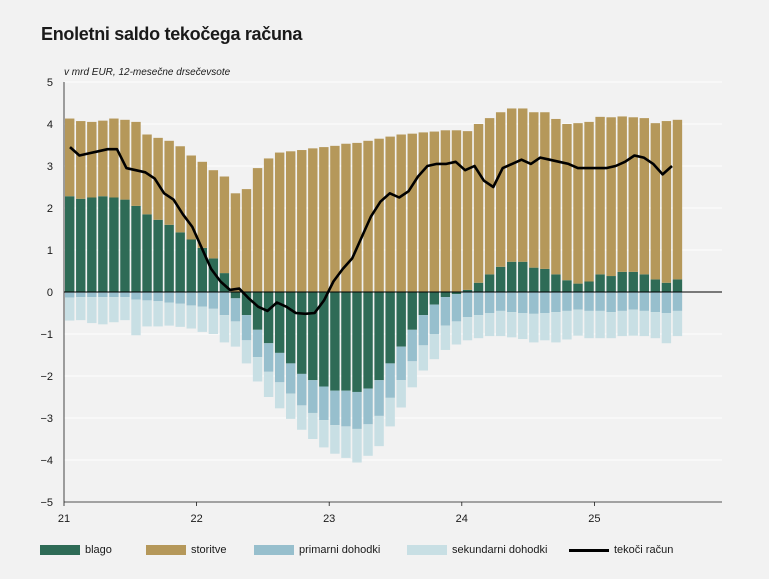 This screenshot has width=769, height=579. Describe the element at coordinates (500, 550) in the screenshot. I see `legend-label-sekundarni-dohodki: sekundarni dohodki` at that location.